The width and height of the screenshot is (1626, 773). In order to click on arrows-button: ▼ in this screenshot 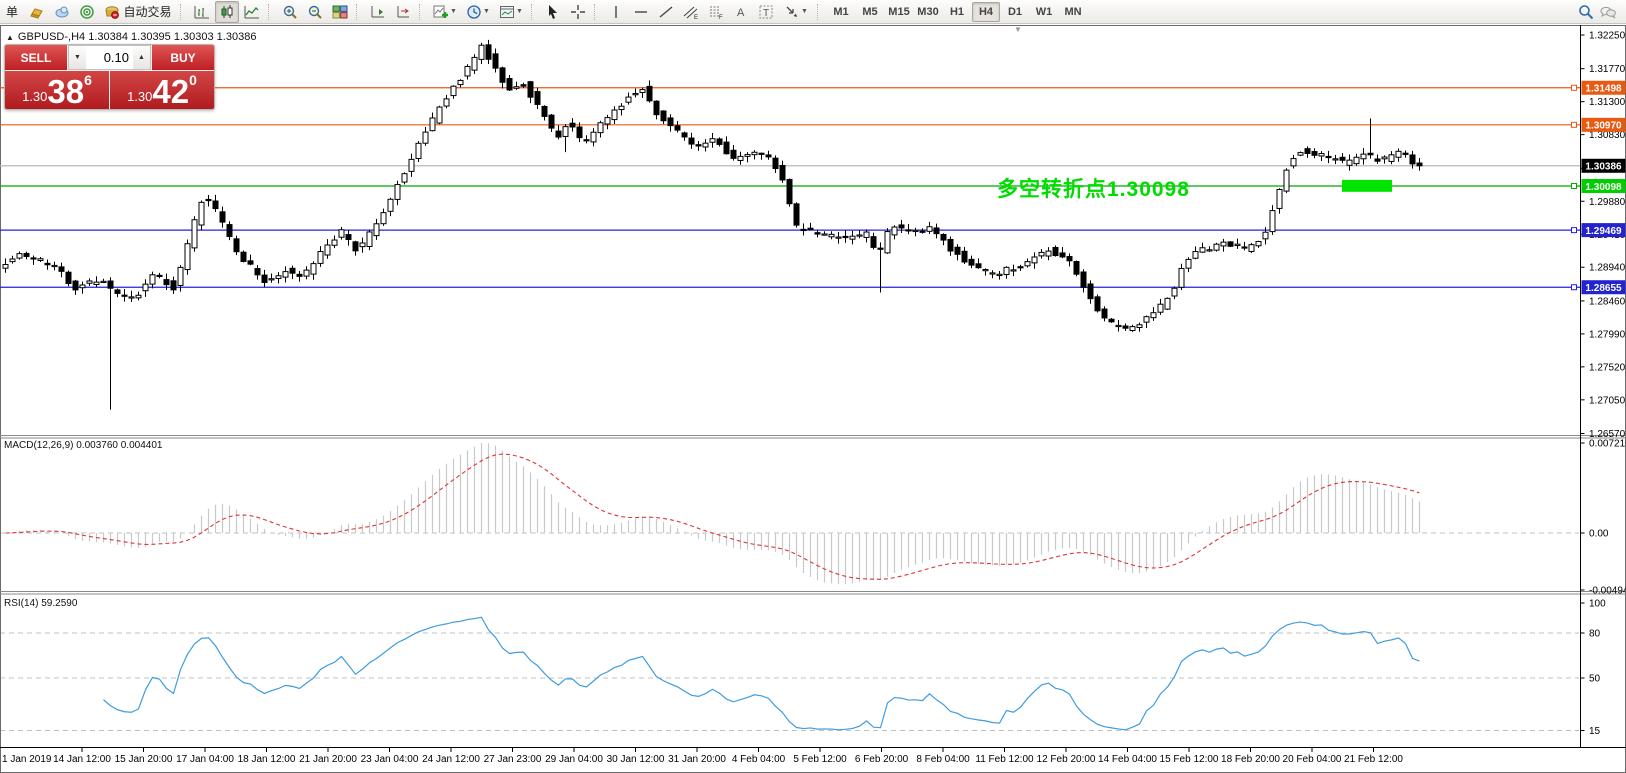, I will do `click(796, 12)`.